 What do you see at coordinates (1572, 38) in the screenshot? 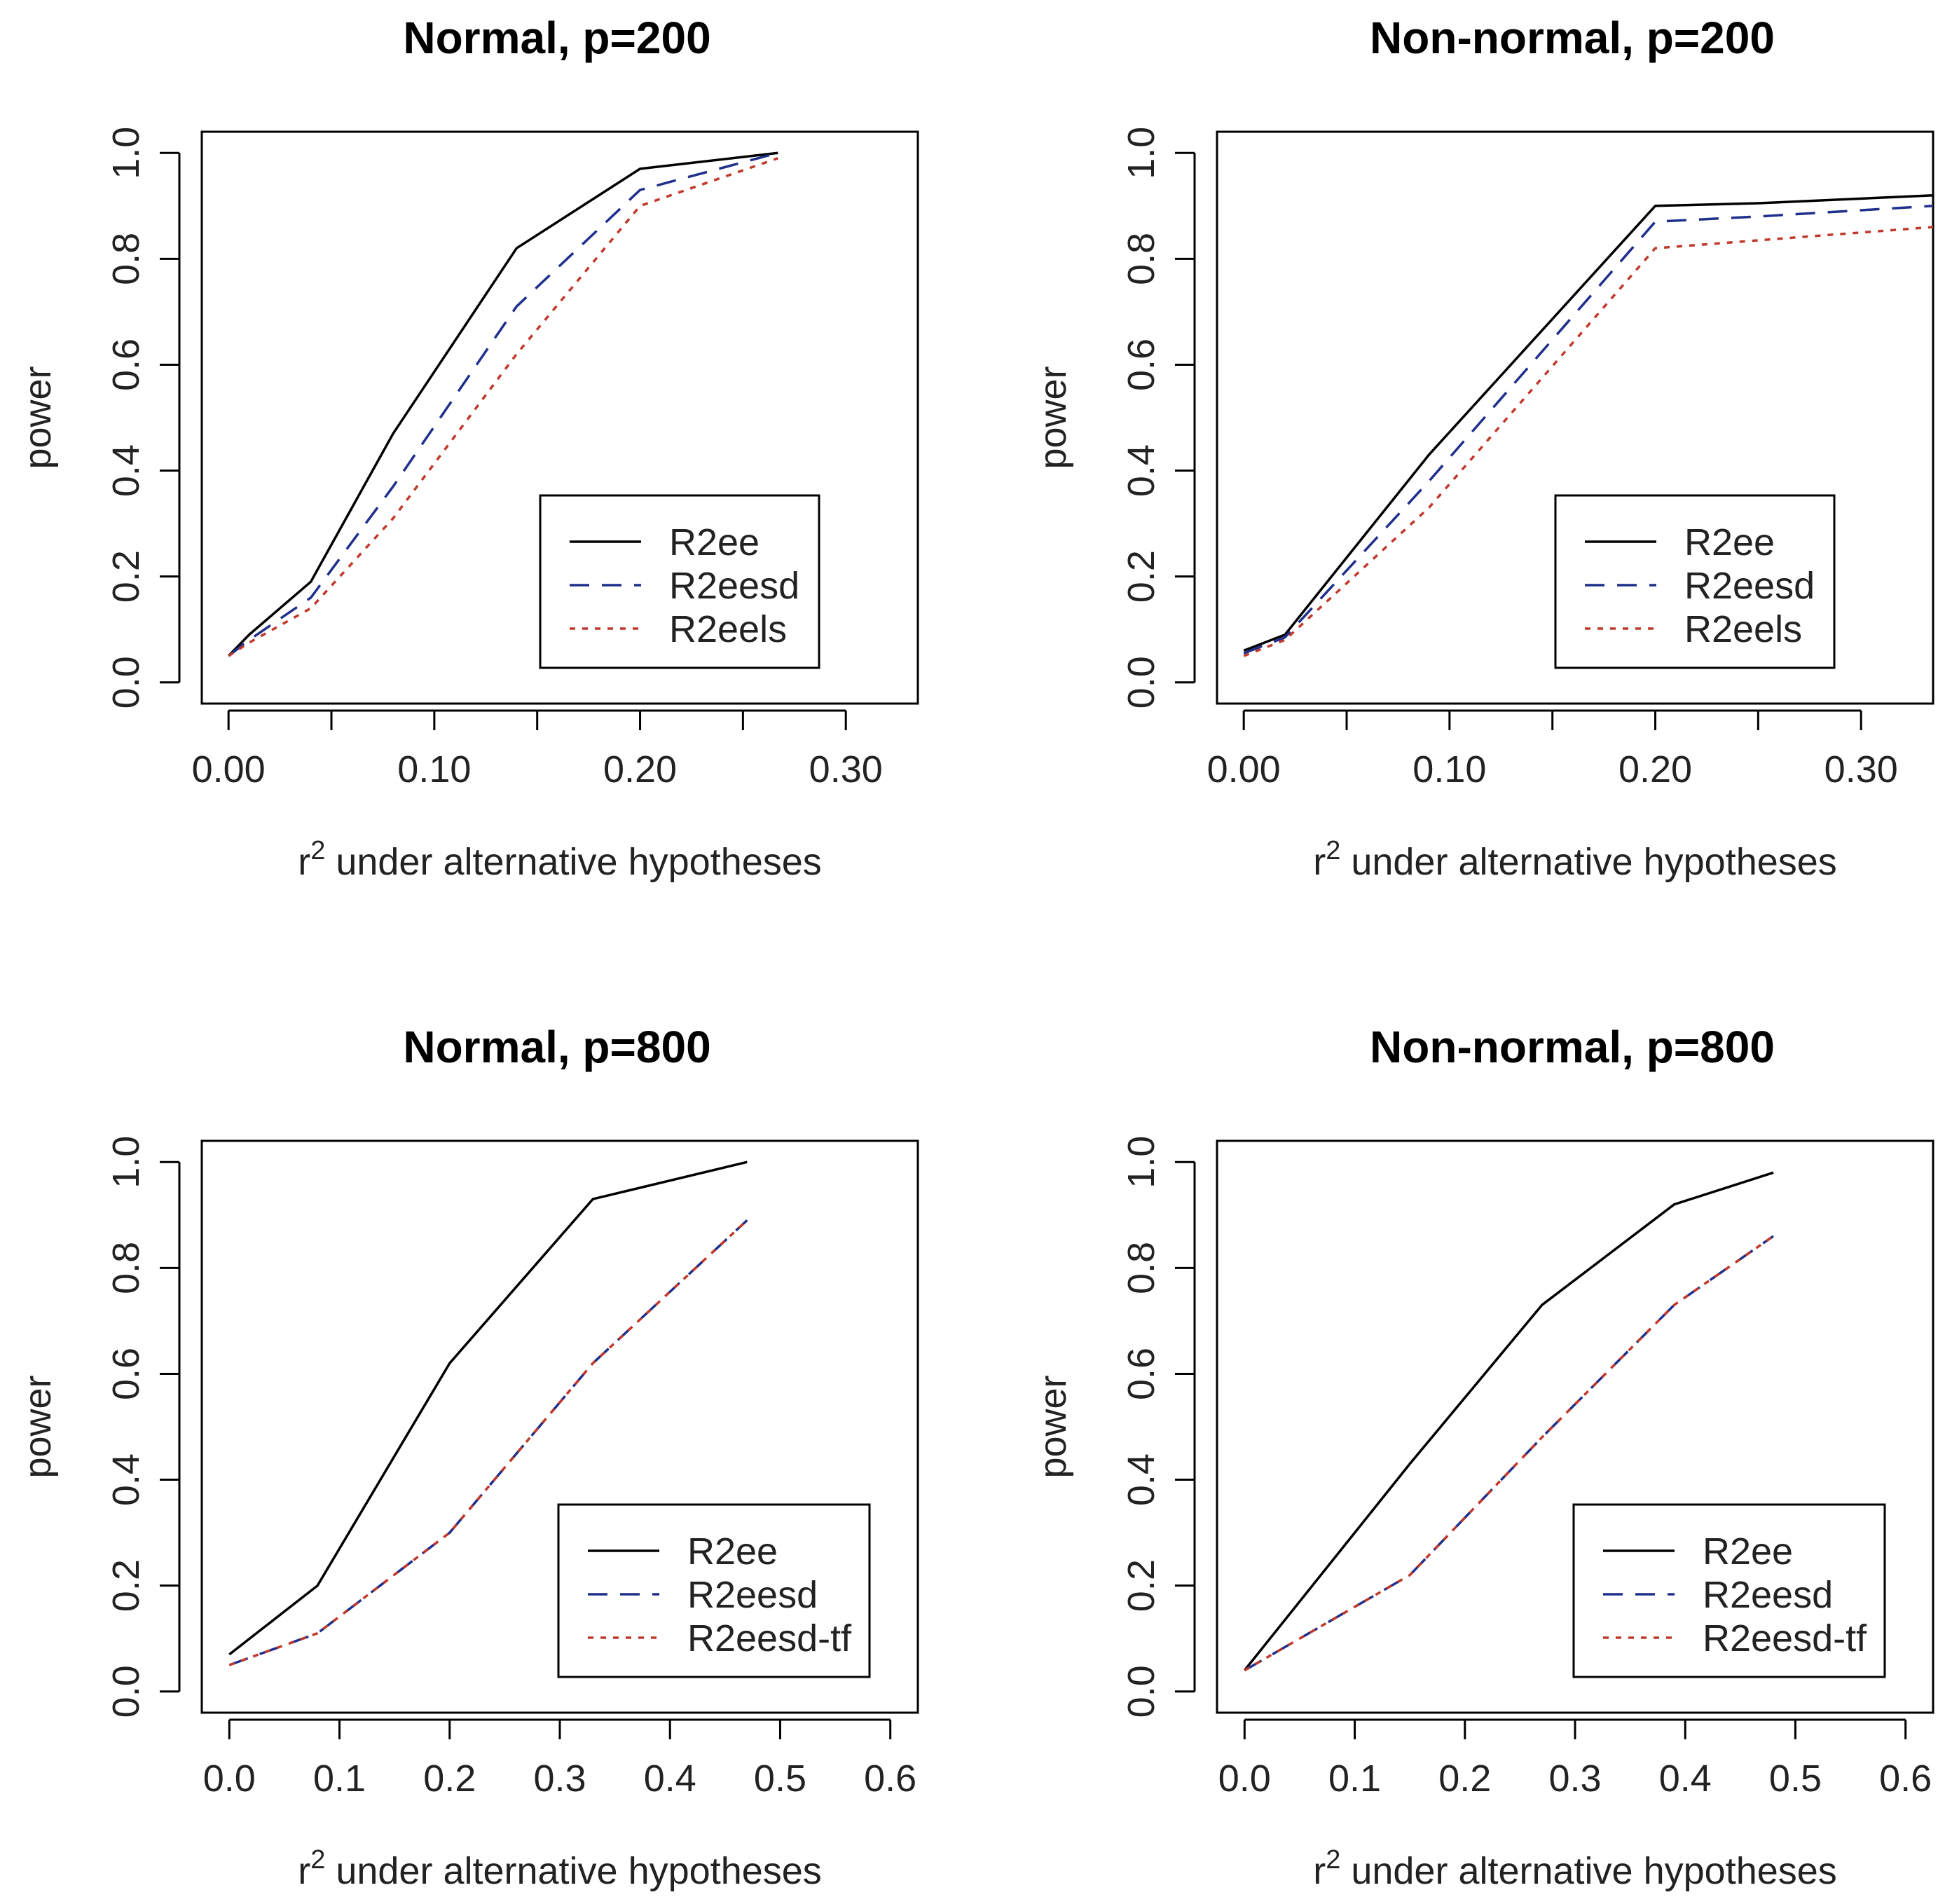
I see `chart-title: Non-normal, p=200` at bounding box center [1572, 38].